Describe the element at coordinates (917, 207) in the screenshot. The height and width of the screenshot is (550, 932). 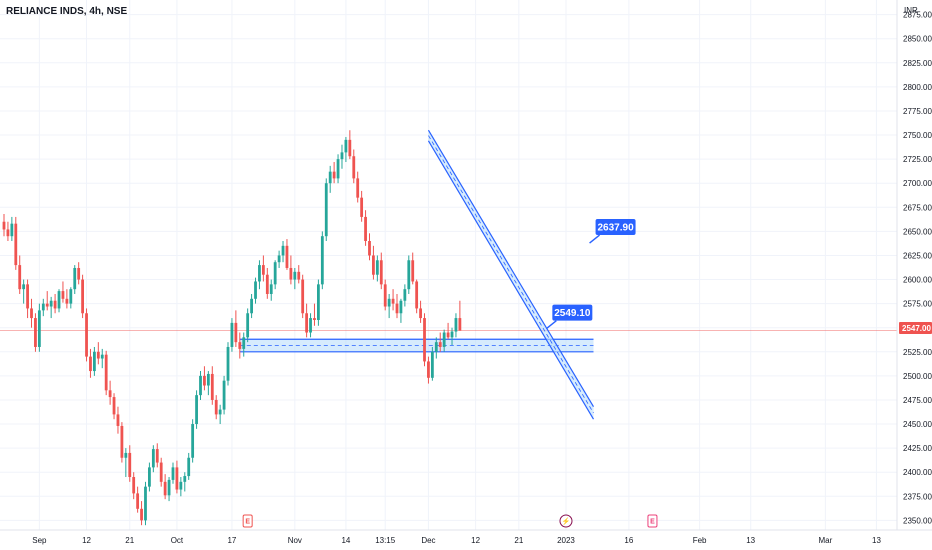
I see `price-tick-label: 2675.00` at that location.